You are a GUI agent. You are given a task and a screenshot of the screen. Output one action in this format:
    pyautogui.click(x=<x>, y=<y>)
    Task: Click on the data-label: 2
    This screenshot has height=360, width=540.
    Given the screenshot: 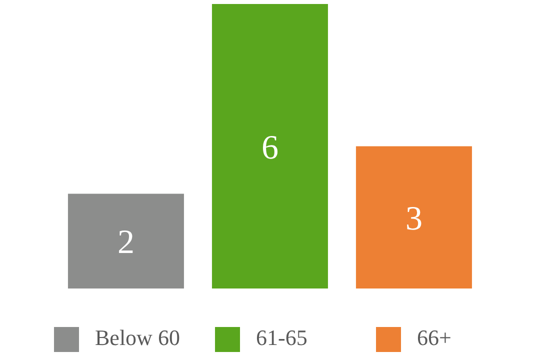 What is the action you would take?
    pyautogui.click(x=125, y=243)
    